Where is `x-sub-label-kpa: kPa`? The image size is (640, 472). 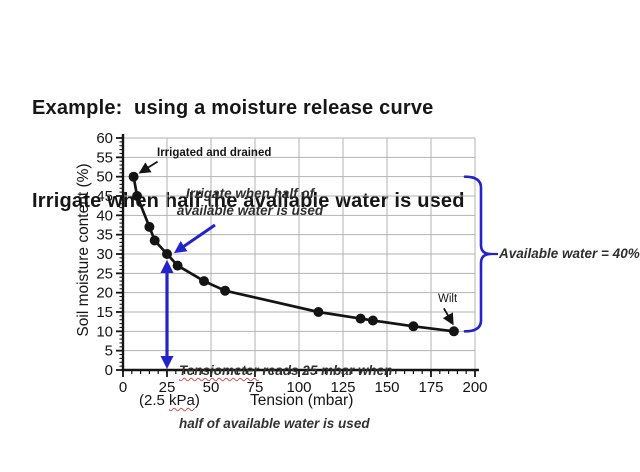
x-sub-label-kpa: kPa is located at coordinates (182, 400).